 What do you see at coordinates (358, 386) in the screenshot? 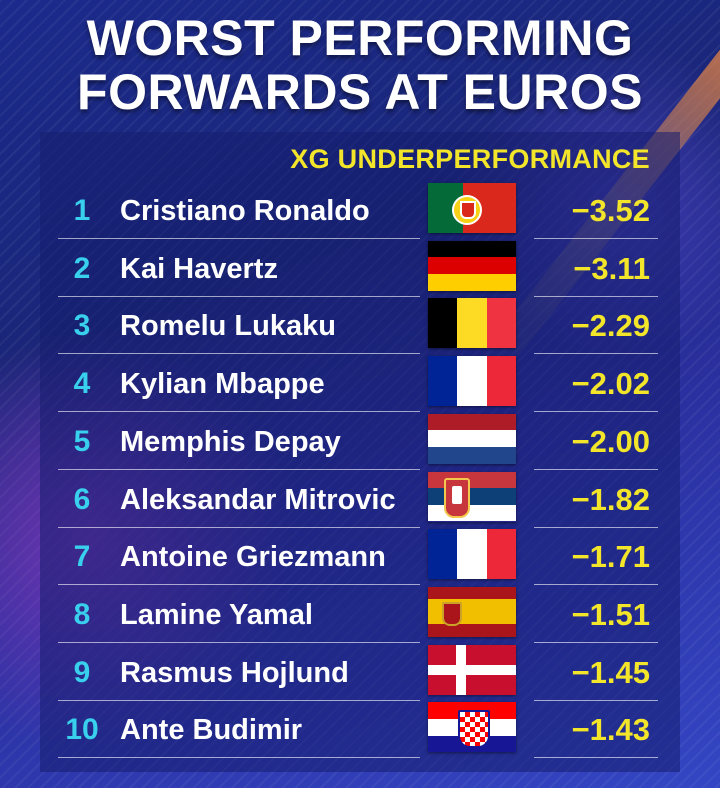
I see `table-row: 4 Kylian Mbappe −2.02` at bounding box center [358, 386].